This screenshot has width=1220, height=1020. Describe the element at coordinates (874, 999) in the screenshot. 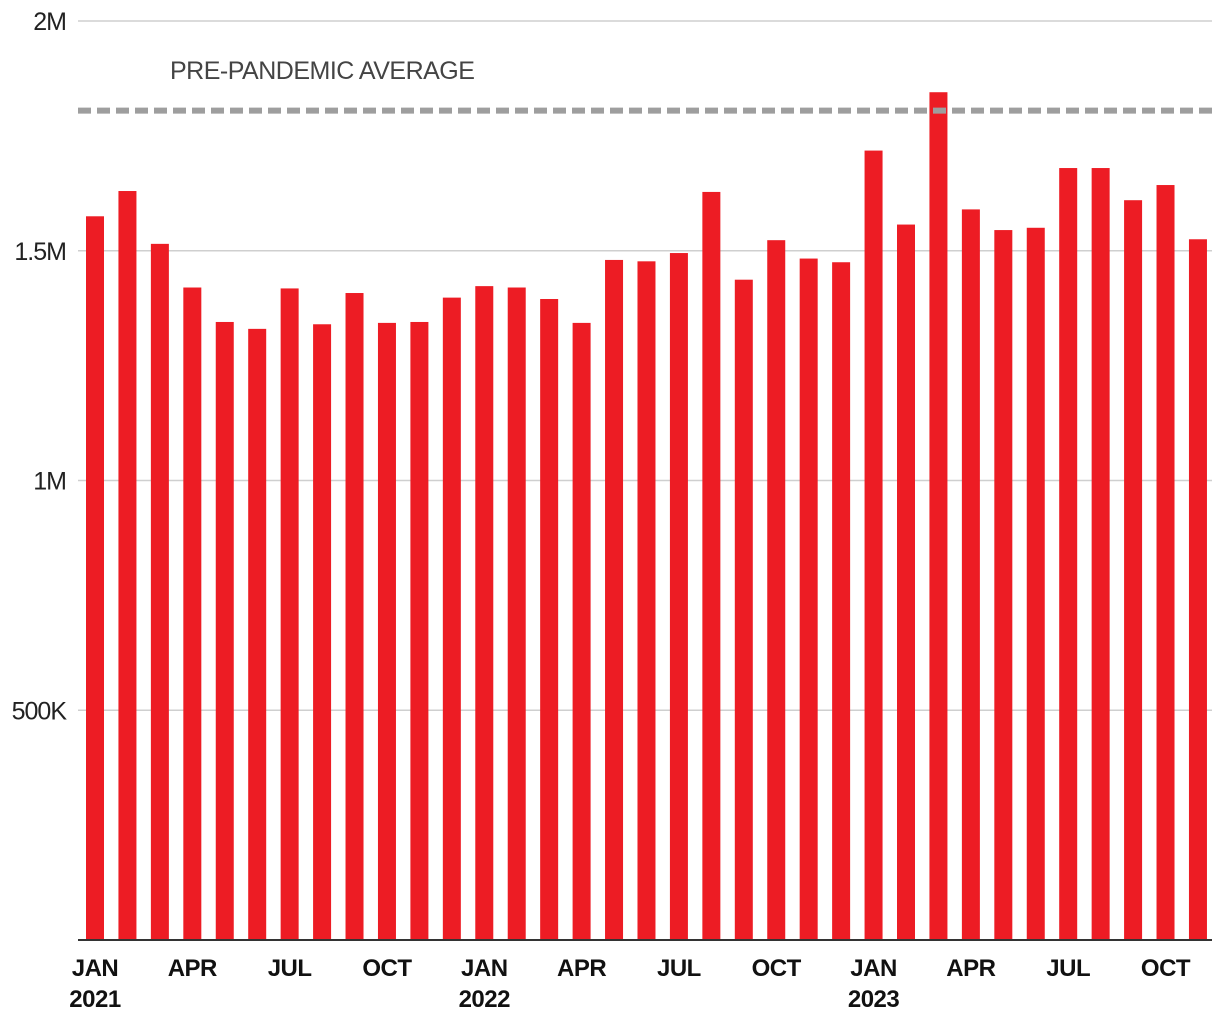

I see `x-tick-label-year: 2023` at that location.